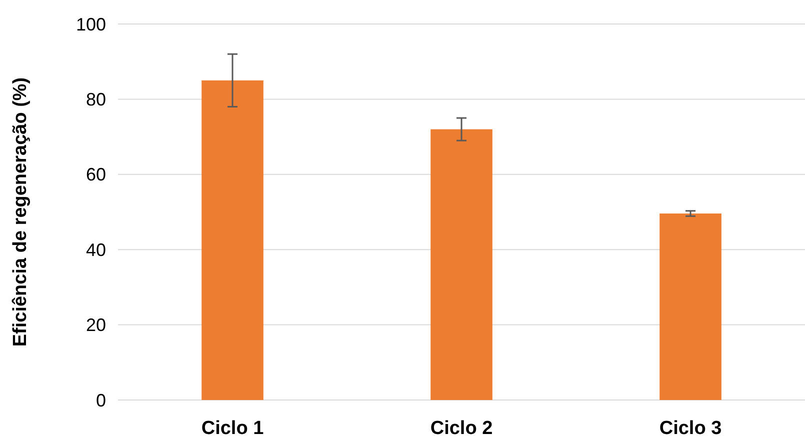 The height and width of the screenshot is (444, 805). I want to click on y-axis-title: Eficiência de regeneração (%), so click(20, 212).